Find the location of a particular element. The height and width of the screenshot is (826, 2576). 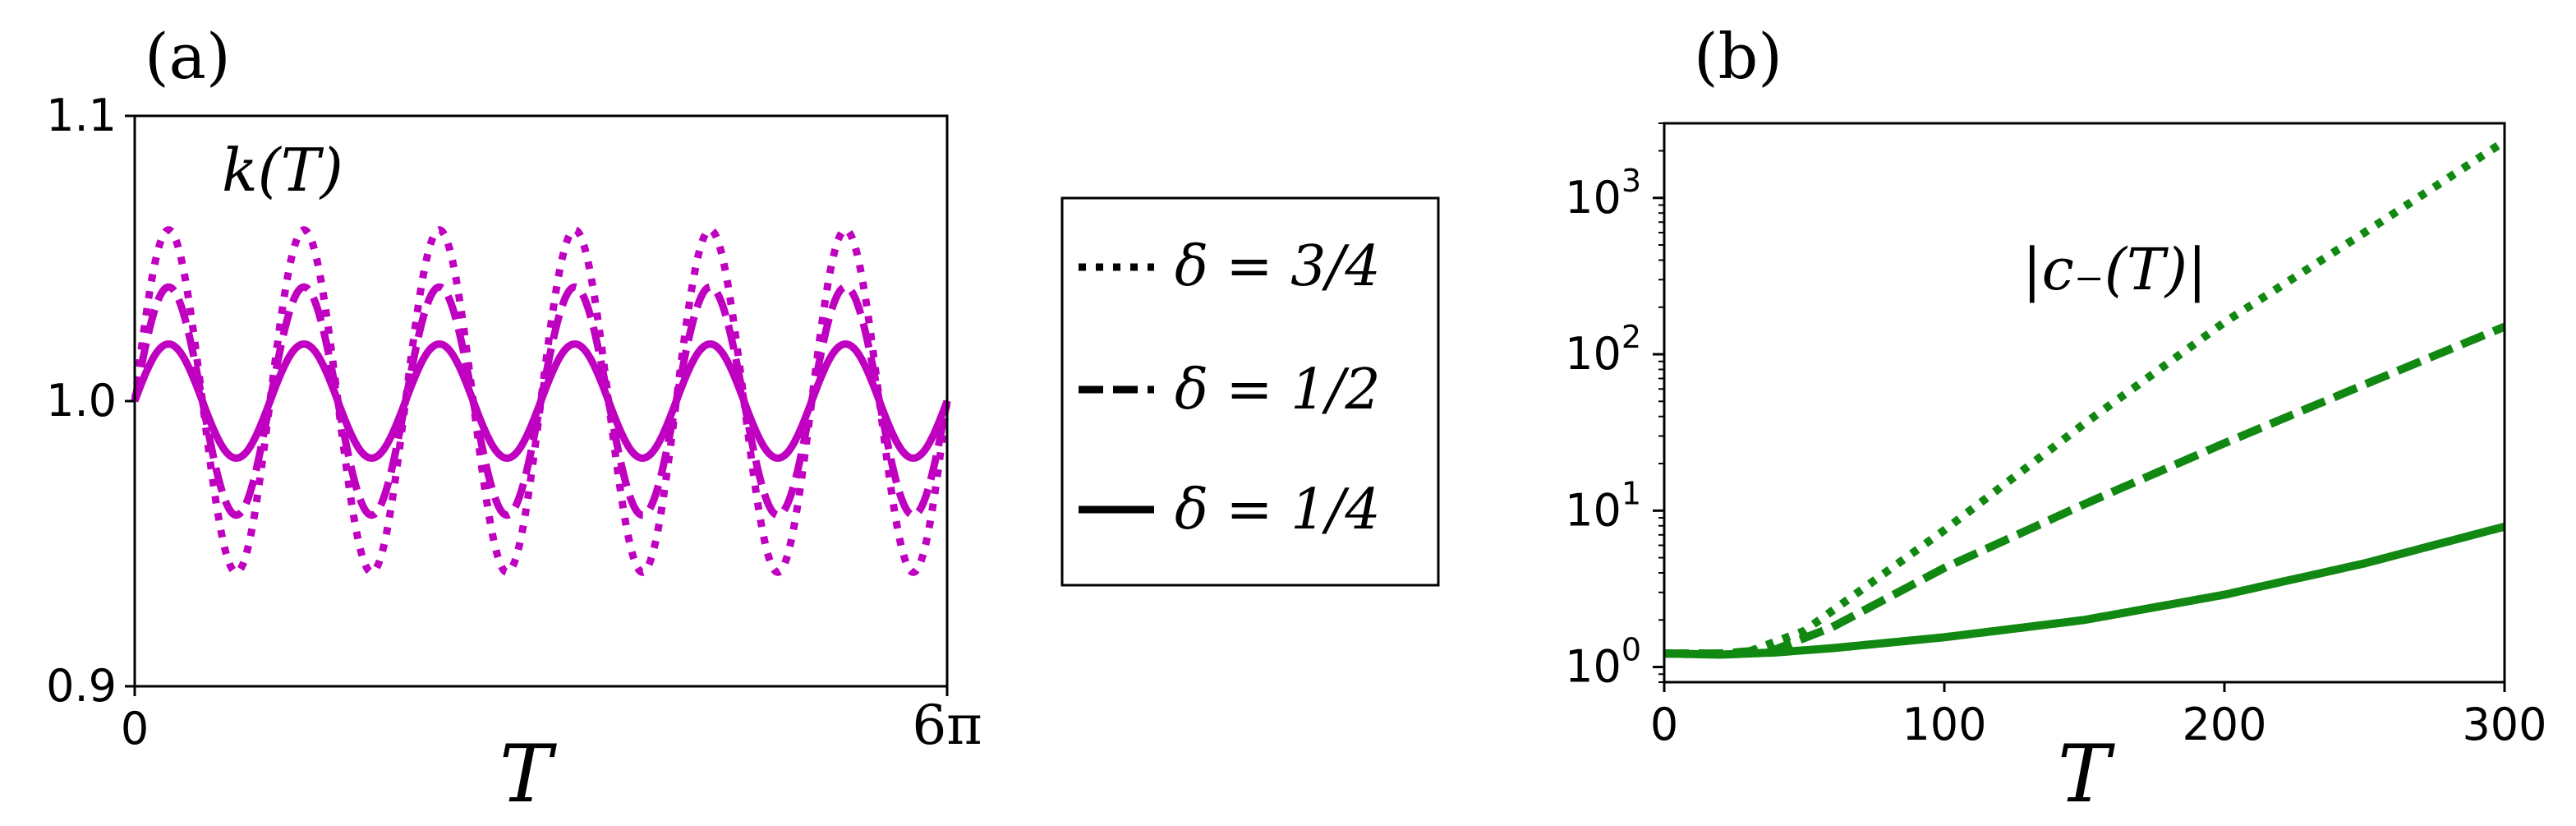

panel-b-y-tick-label: 10³ is located at coordinates (1603, 193).